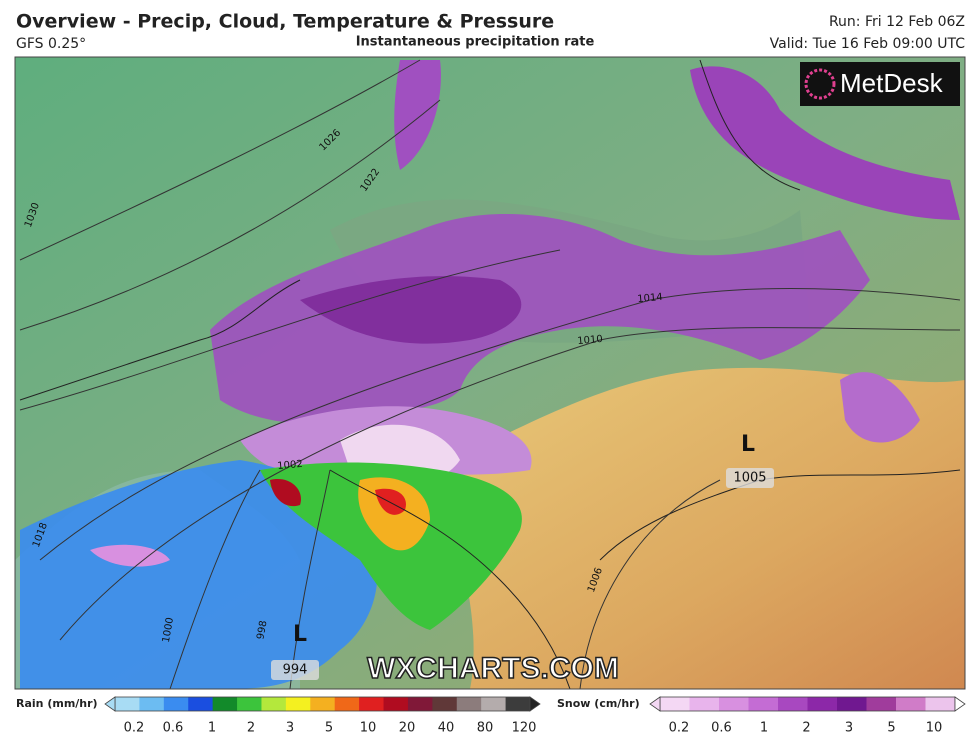 The image size is (980, 755). I want to click on rain-legend-tick: 5, so click(329, 728).